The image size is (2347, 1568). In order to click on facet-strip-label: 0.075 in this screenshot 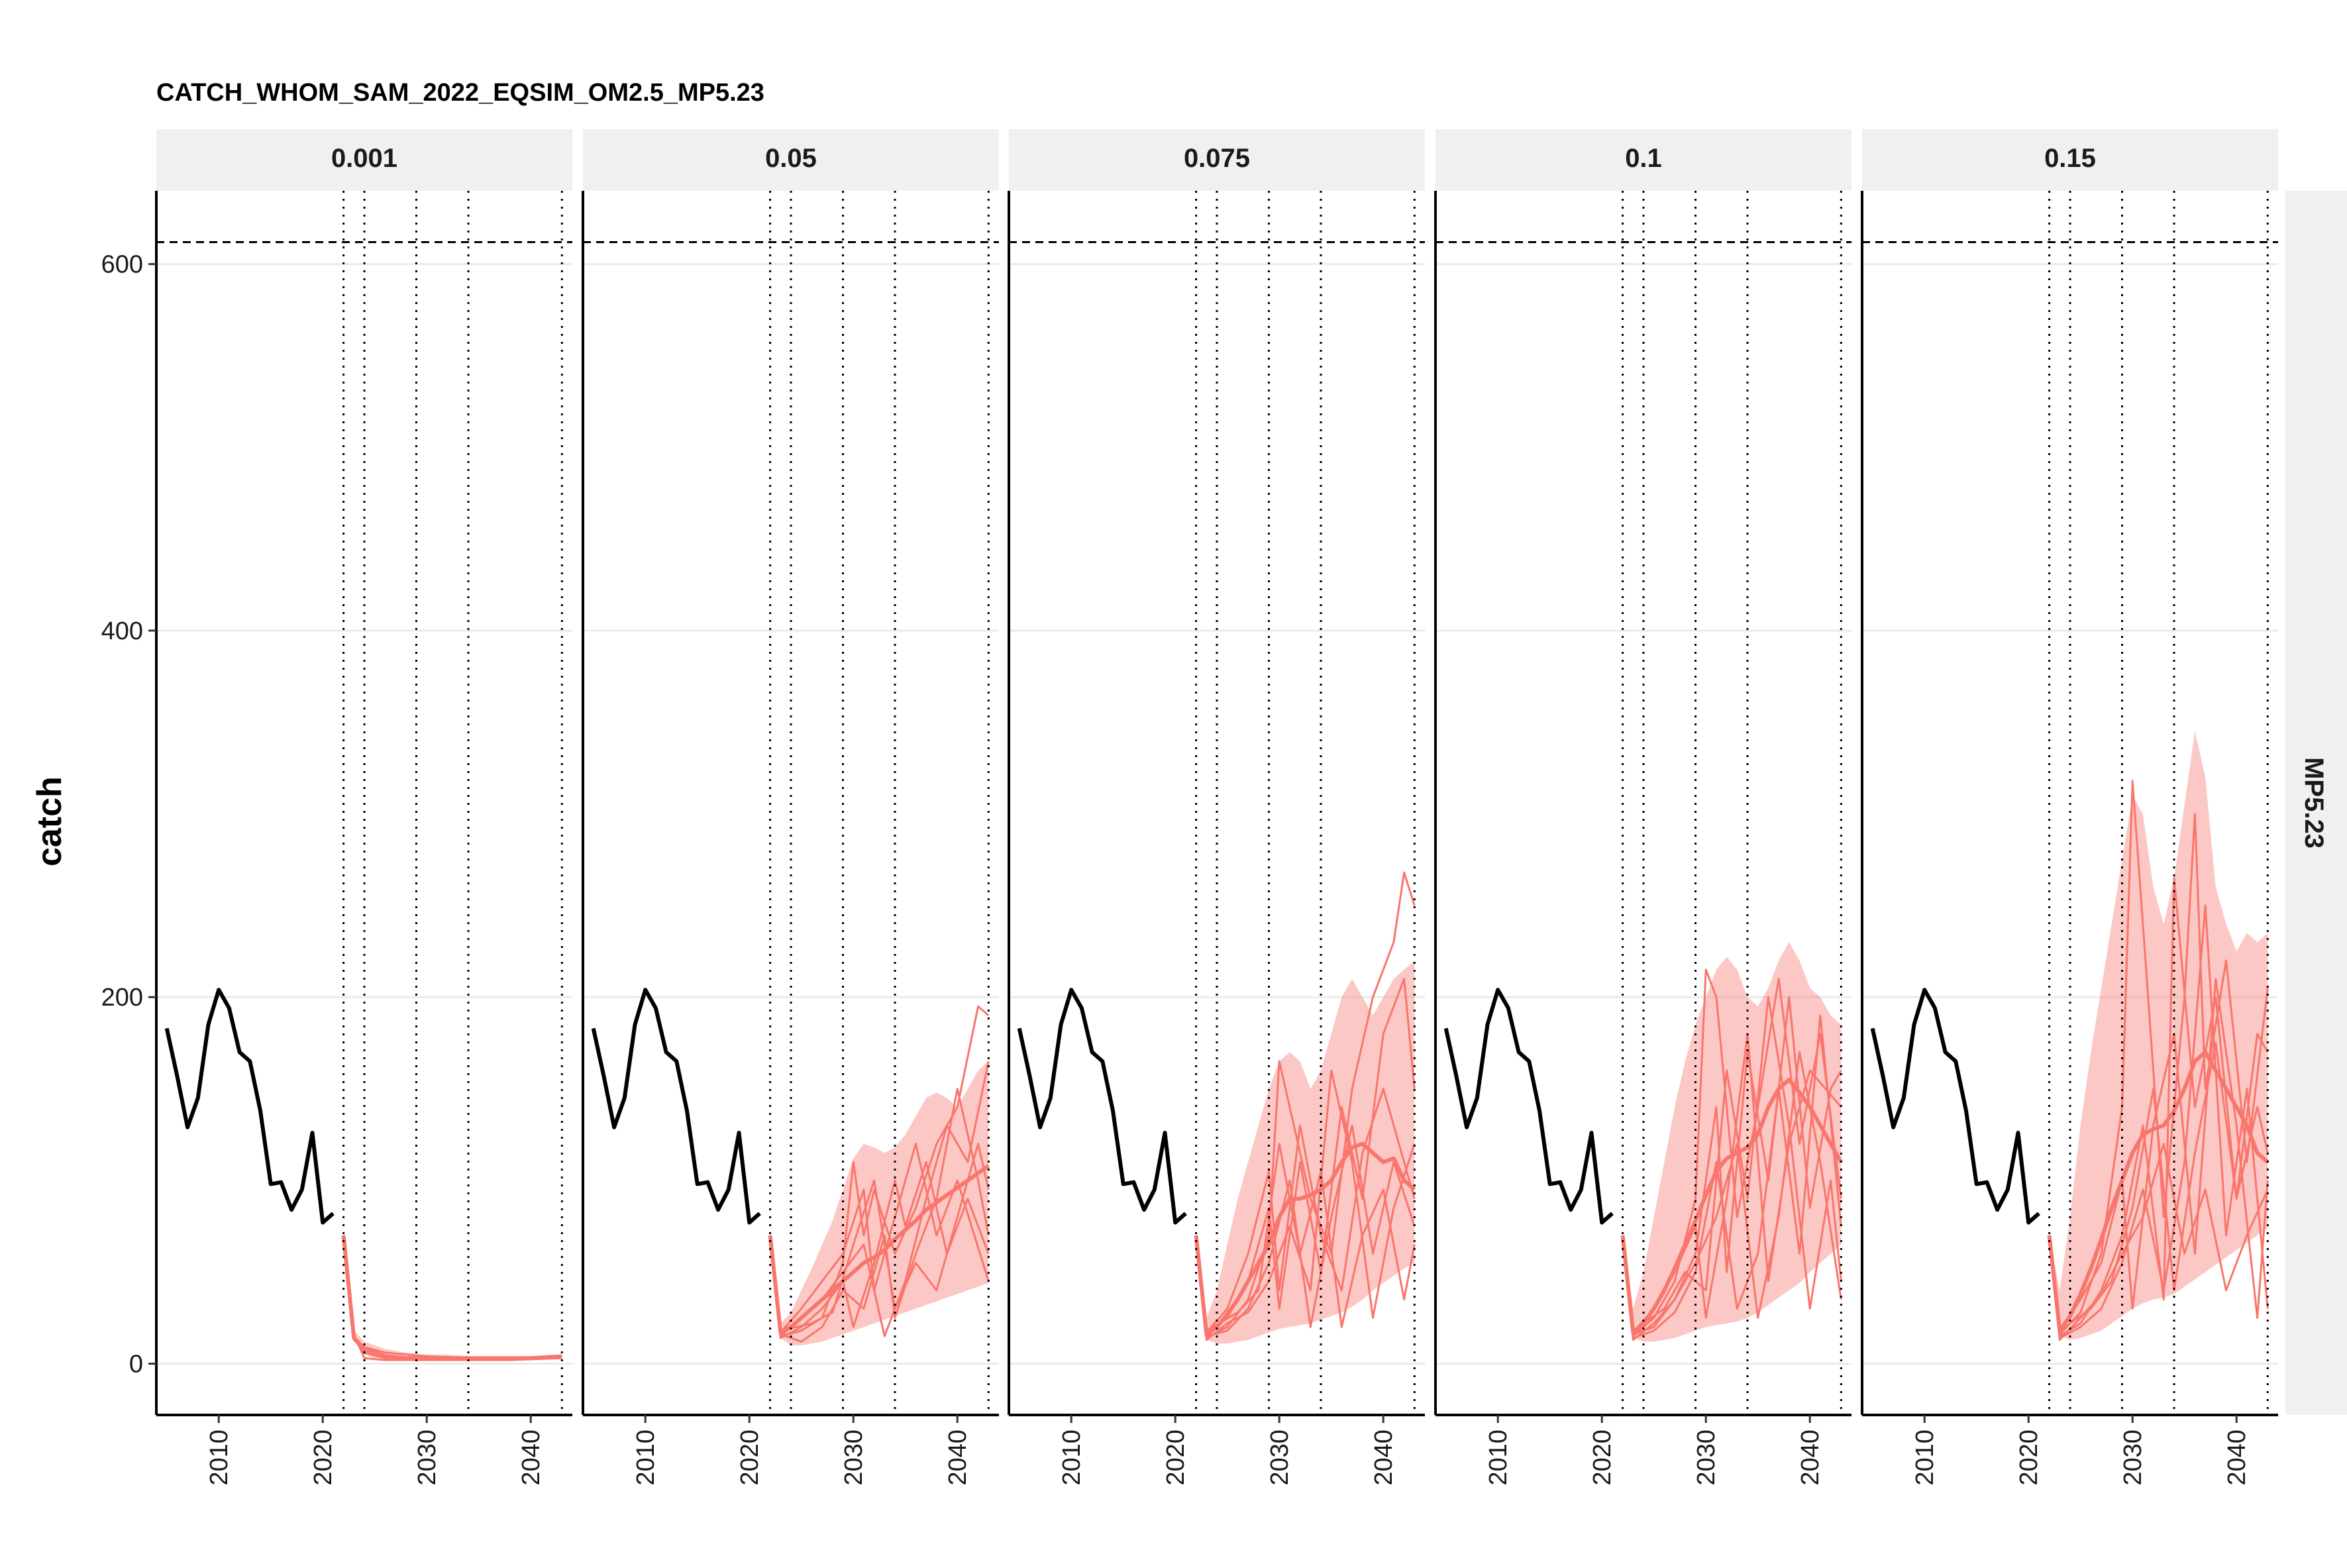, I will do `click(1217, 158)`.